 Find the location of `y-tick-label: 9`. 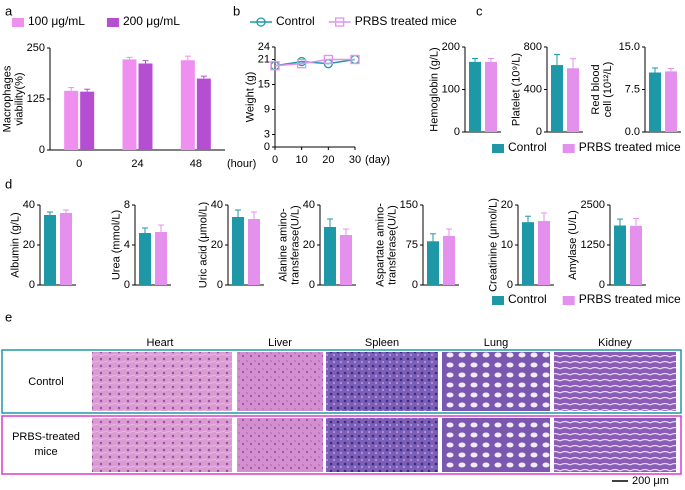

y-tick-label: 9 is located at coordinates (267, 109).